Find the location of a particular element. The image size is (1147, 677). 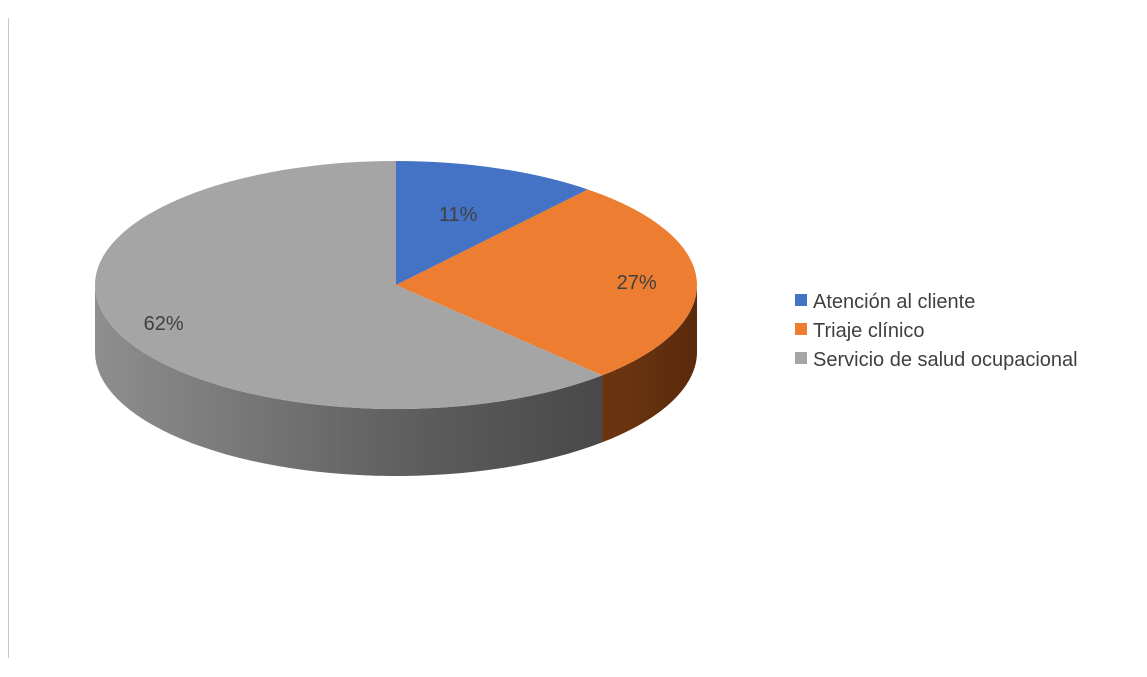

pie-labels: 11% 27% 62% is located at coordinates (400, 269).